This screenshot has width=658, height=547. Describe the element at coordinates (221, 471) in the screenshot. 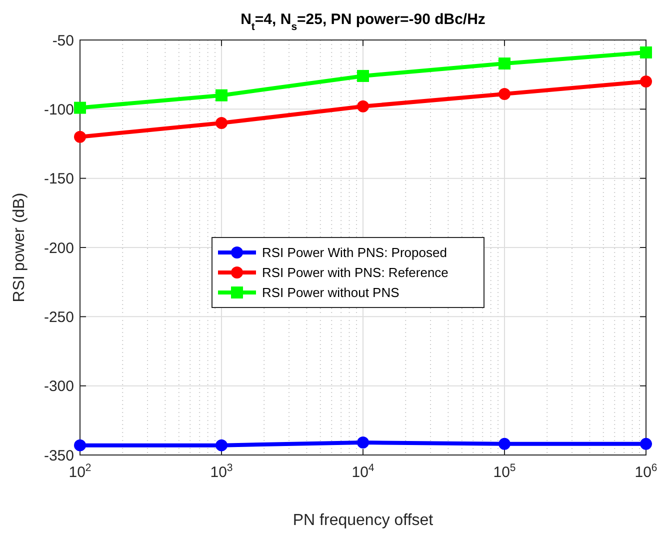

I see `x-tick-label: 10$^{3}$` at that location.